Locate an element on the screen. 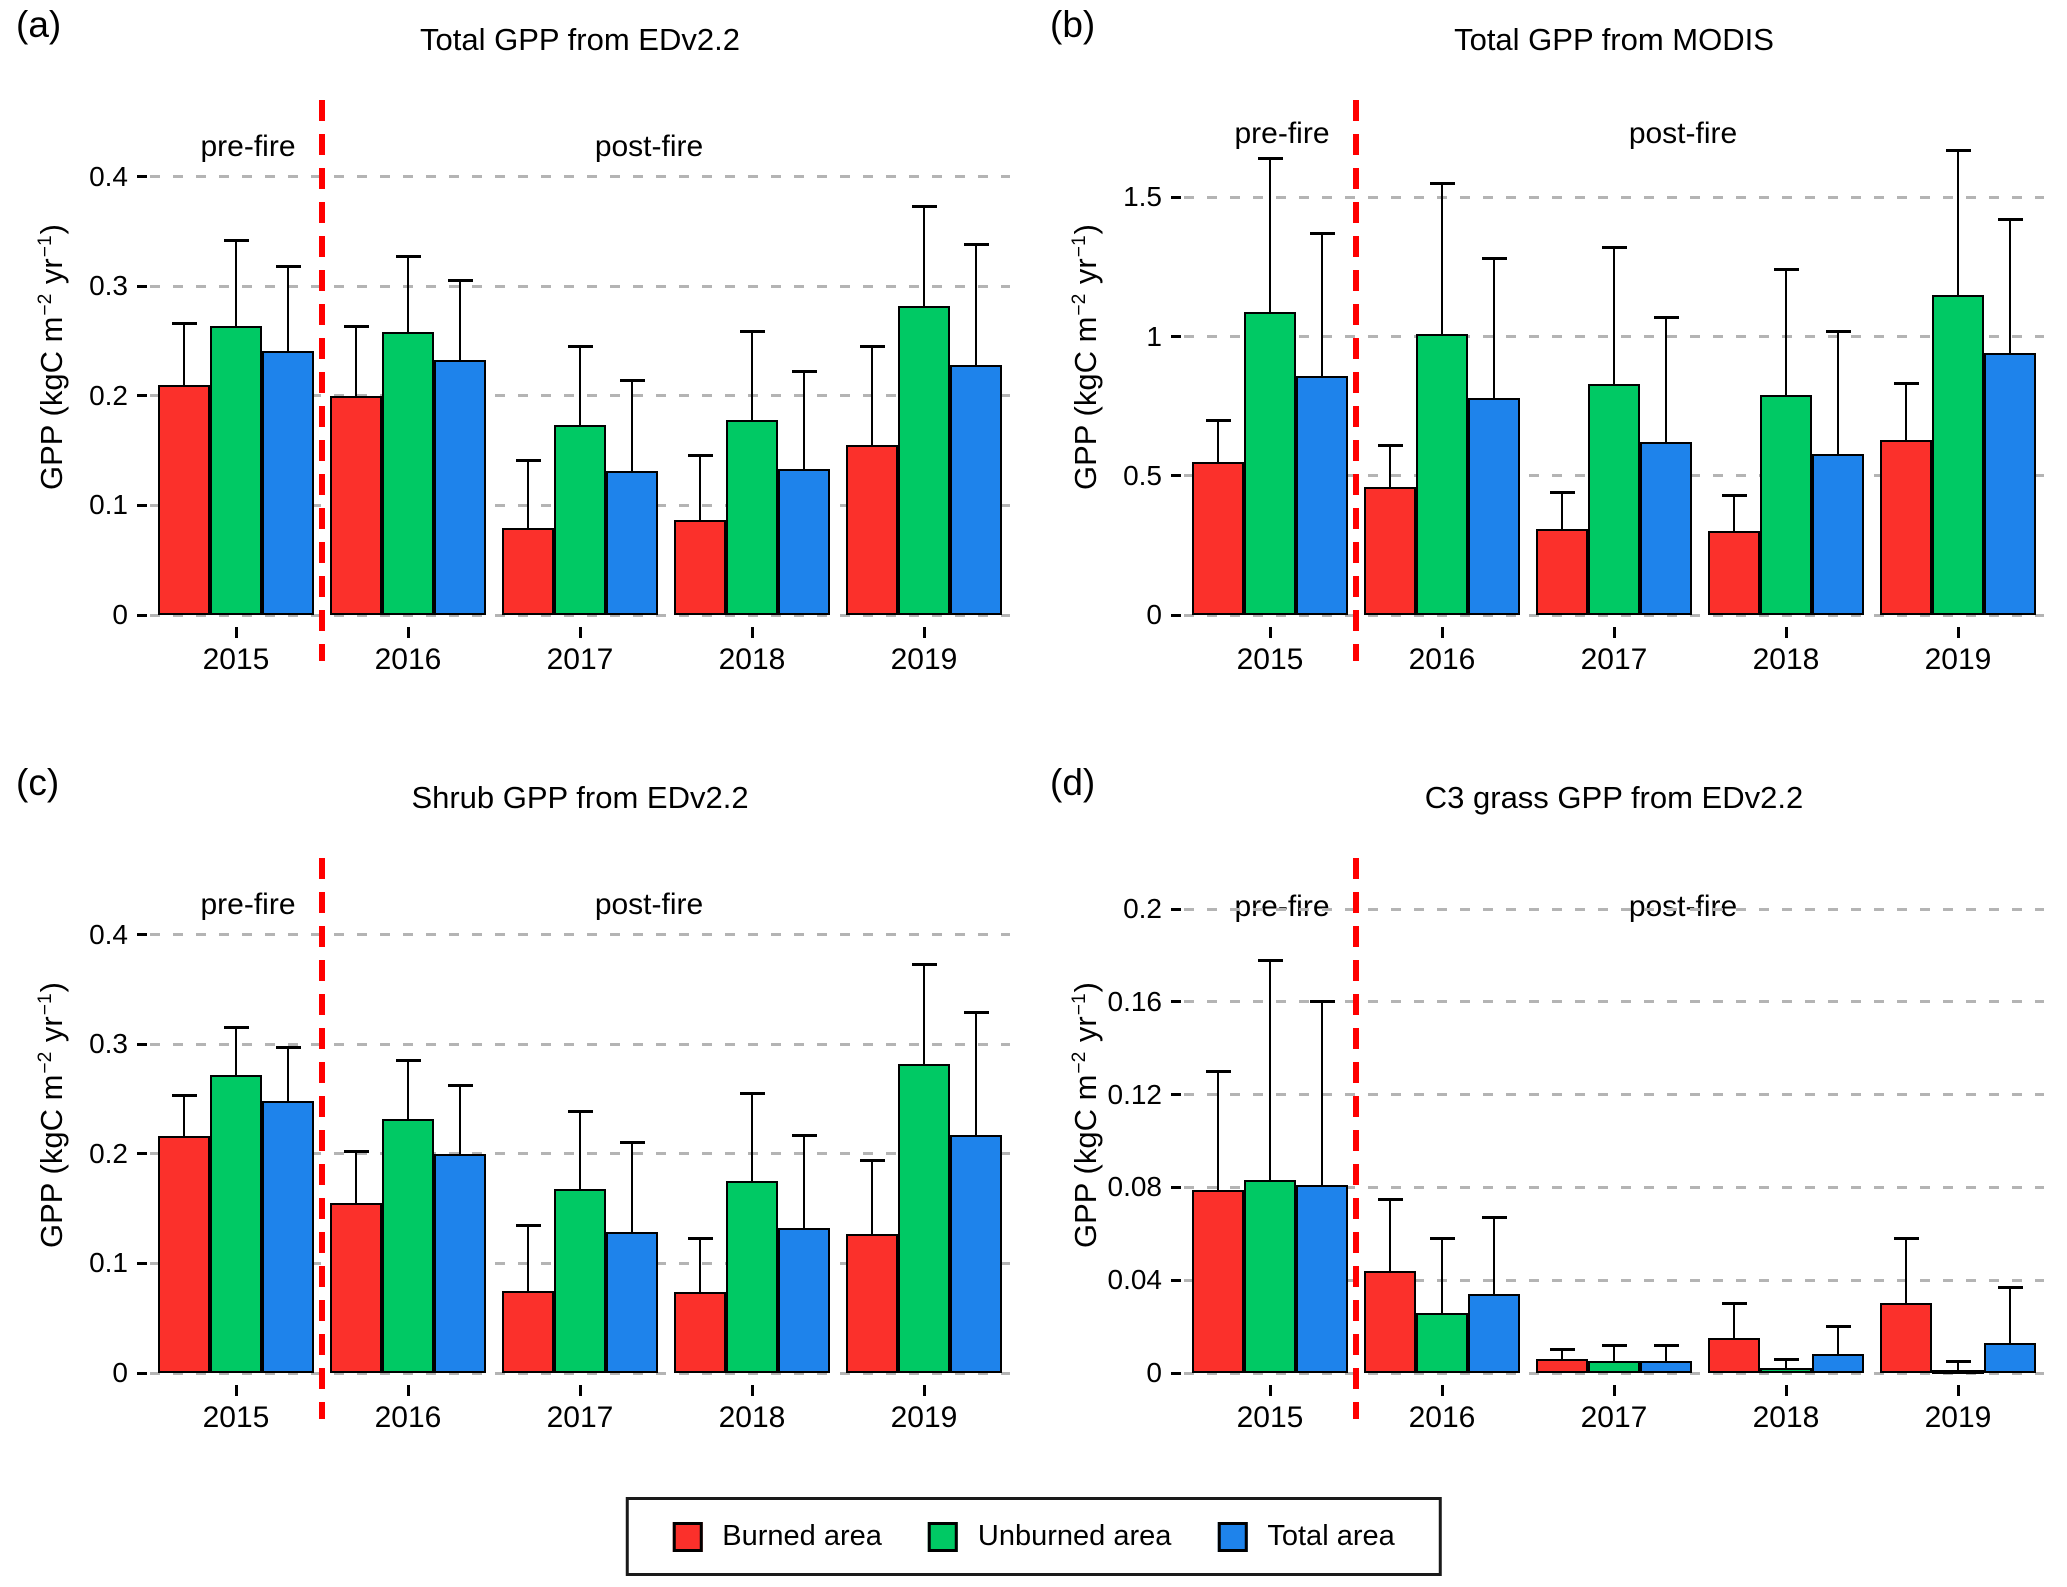 This screenshot has width=2067, height=1587. legend-item-burned: Burned area is located at coordinates (777, 1536).